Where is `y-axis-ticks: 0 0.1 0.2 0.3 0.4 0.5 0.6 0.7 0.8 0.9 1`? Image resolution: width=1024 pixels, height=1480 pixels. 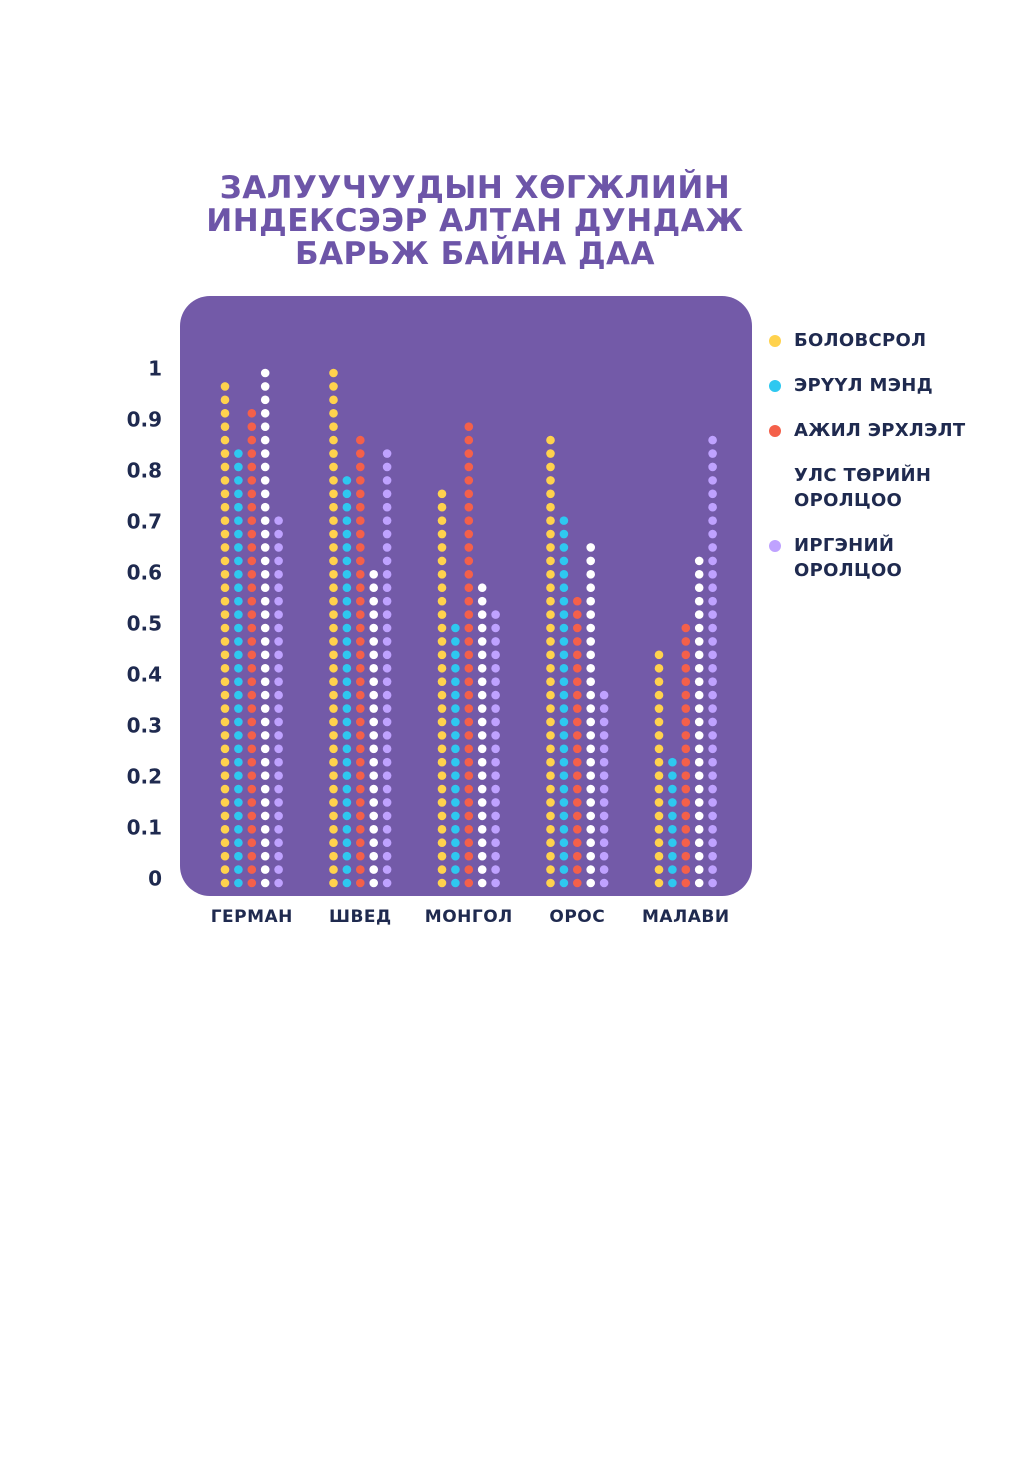 y-axis-ticks: 0 0.1 0.2 0.3 0.4 0.5 0.6 0.7 0.8 0.9 1 is located at coordinates (144, 624).